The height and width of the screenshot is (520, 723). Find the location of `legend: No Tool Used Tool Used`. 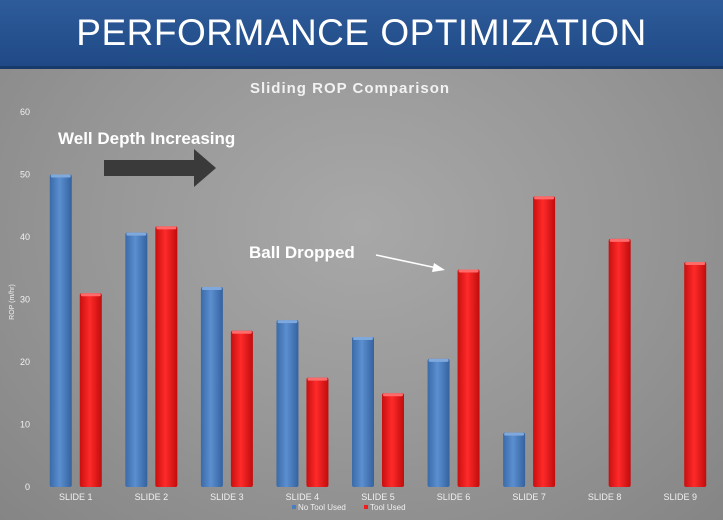

legend: No Tool Used Tool Used is located at coordinates (349, 507).